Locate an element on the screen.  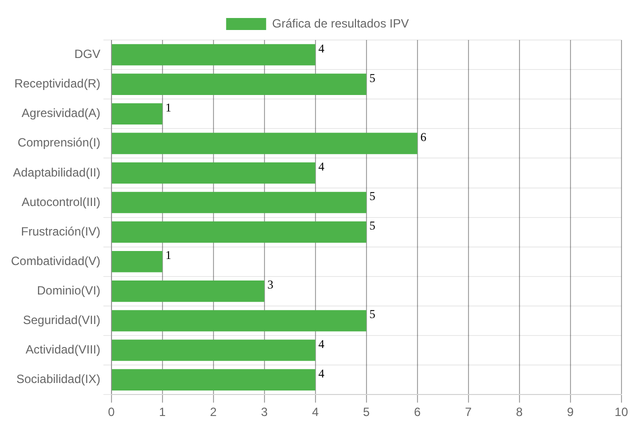
y-tick-label: Dominio(VI) is located at coordinates (68, 290).